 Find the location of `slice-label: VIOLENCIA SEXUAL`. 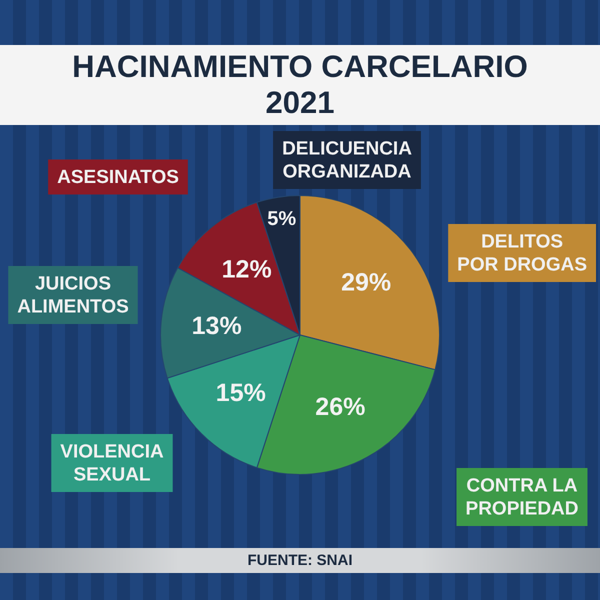

slice-label: VIOLENCIA SEXUAL is located at coordinates (112, 464).